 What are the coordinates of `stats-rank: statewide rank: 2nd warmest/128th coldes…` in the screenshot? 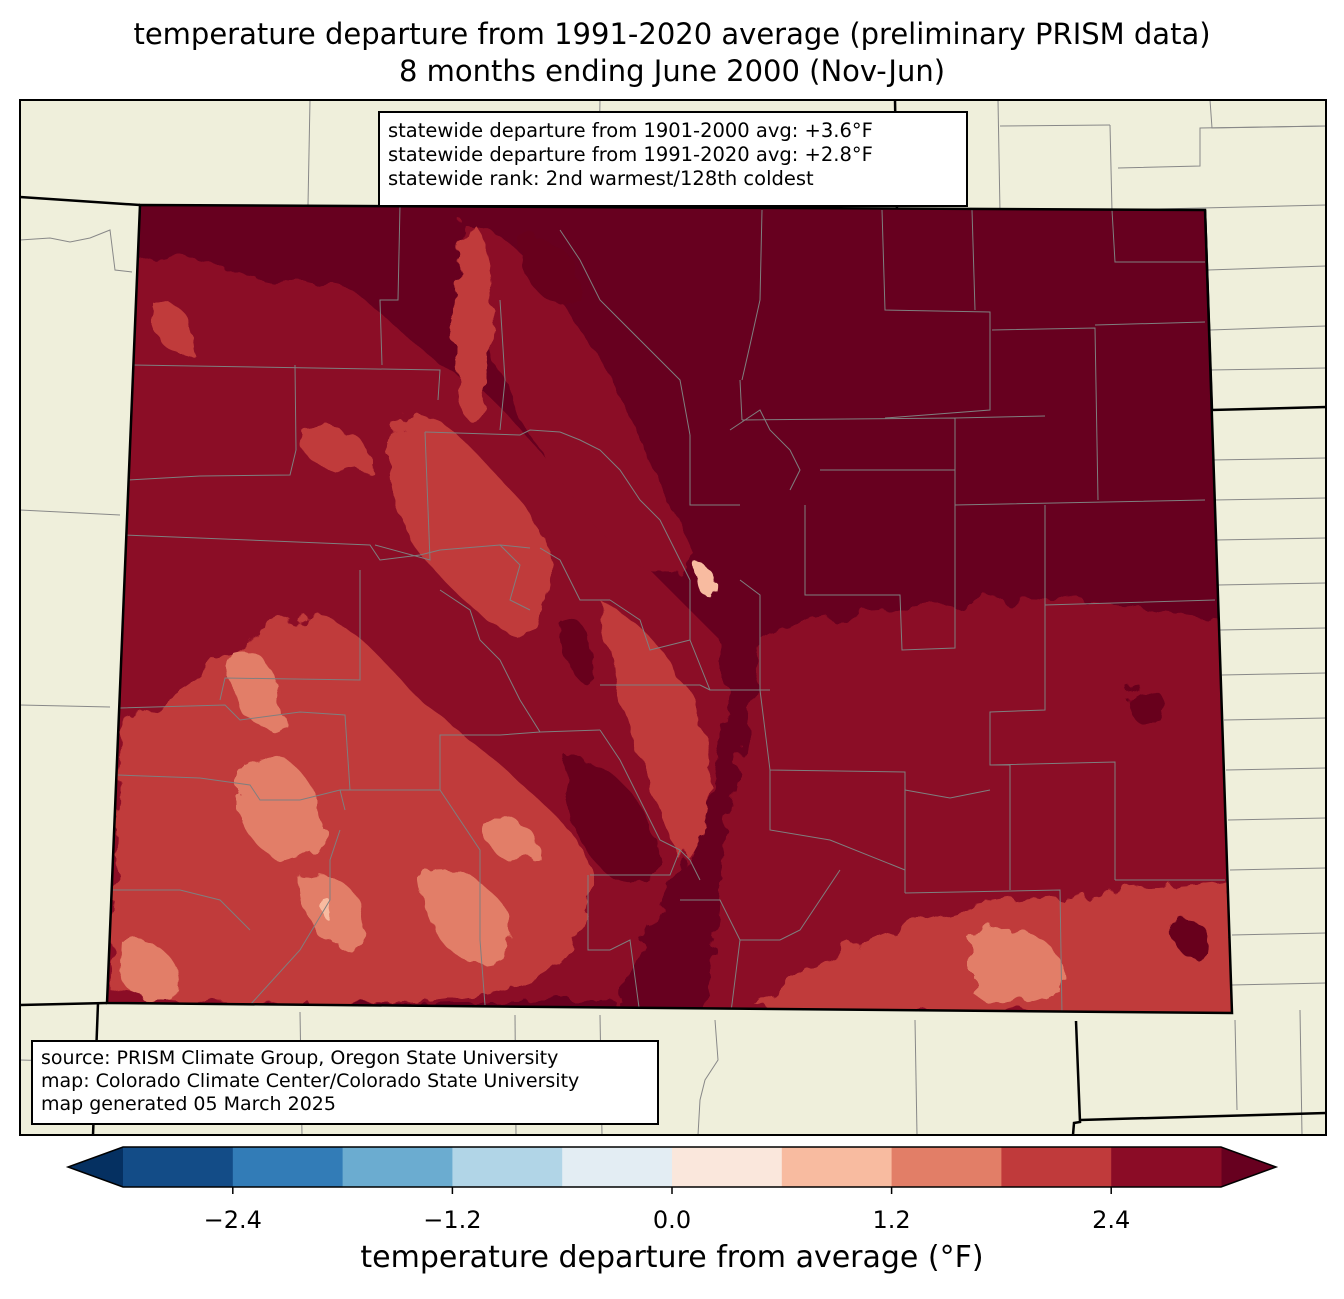 It's located at (601, 178).